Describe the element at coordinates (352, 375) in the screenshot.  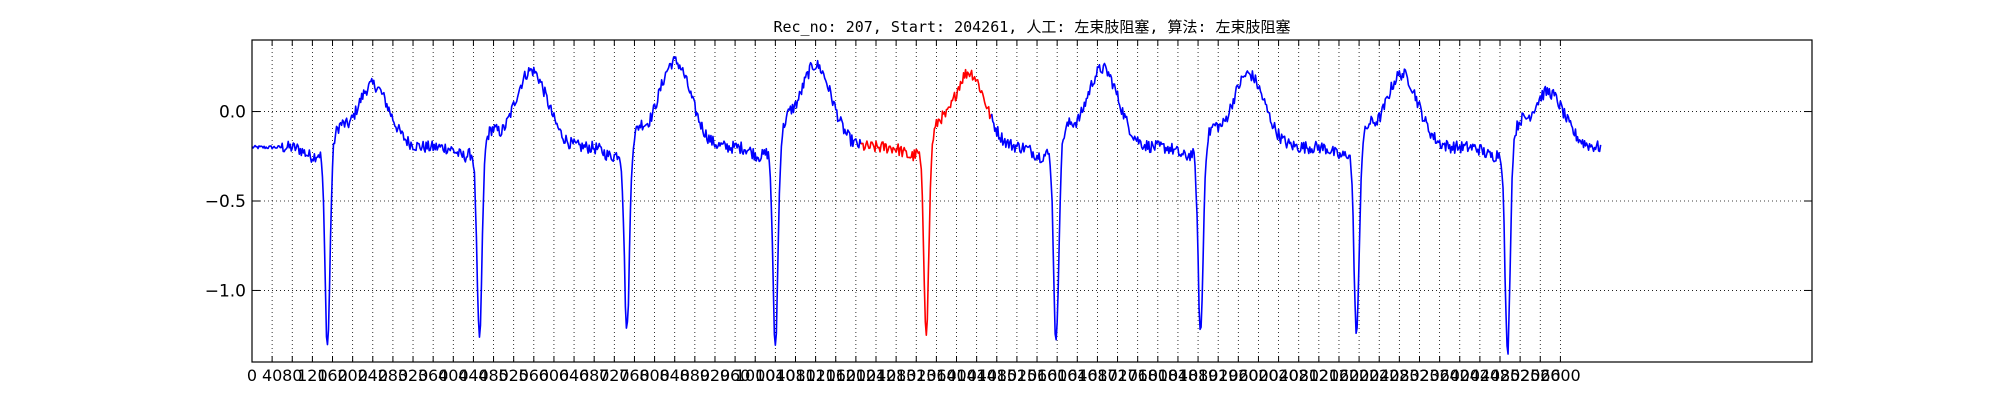
I see `x-tick-label: 200` at that location.